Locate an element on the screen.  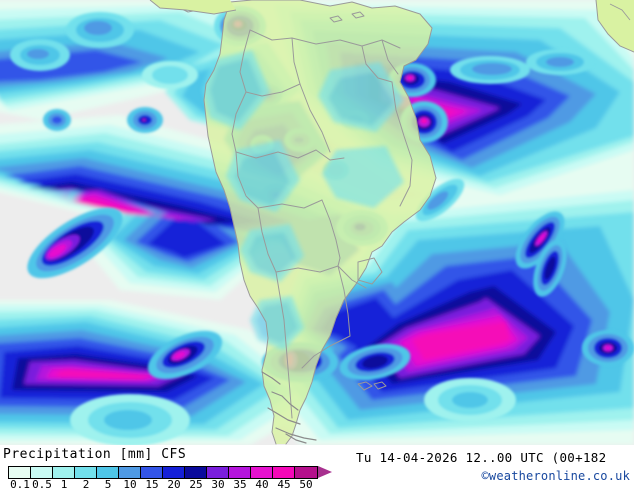
colorbar-tick-5: 5 is located at coordinates (108, 484).